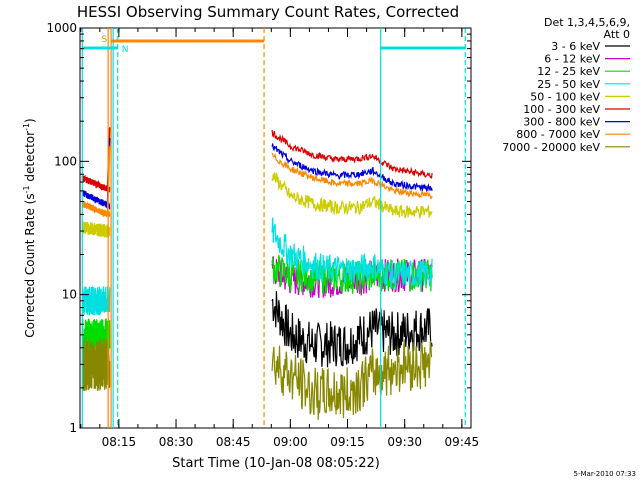 This screenshot has width=640, height=480. What do you see at coordinates (276, 463) in the screenshot?
I see `x-axis-title: Start Time (10-Jan-08 08:05:22)` at bounding box center [276, 463].